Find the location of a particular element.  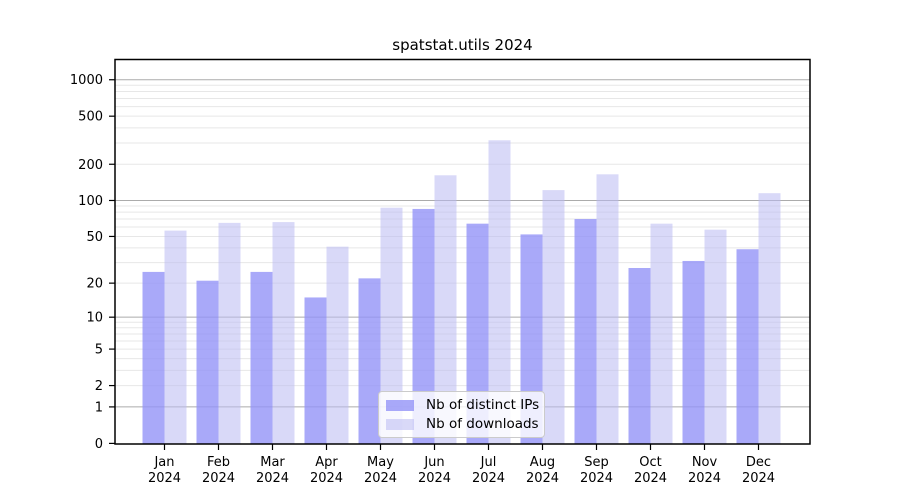

legend-label-downloads: Nb of downloads is located at coordinates (482, 424).